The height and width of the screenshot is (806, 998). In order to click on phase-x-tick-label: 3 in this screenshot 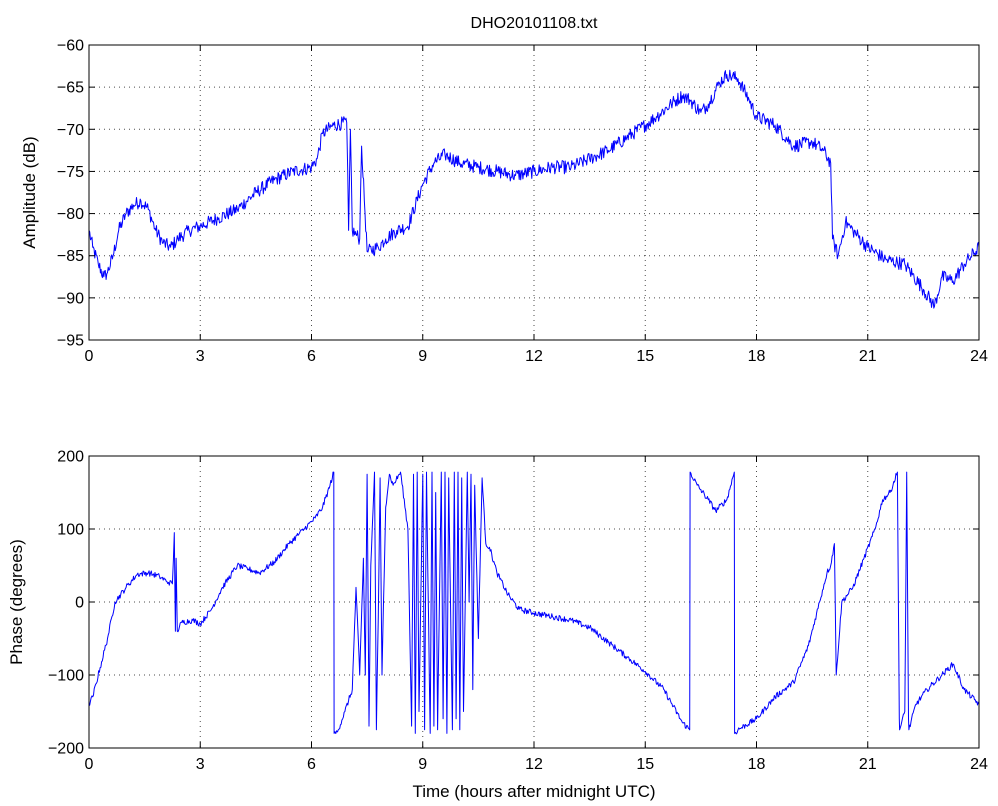, I will do `click(200, 764)`.